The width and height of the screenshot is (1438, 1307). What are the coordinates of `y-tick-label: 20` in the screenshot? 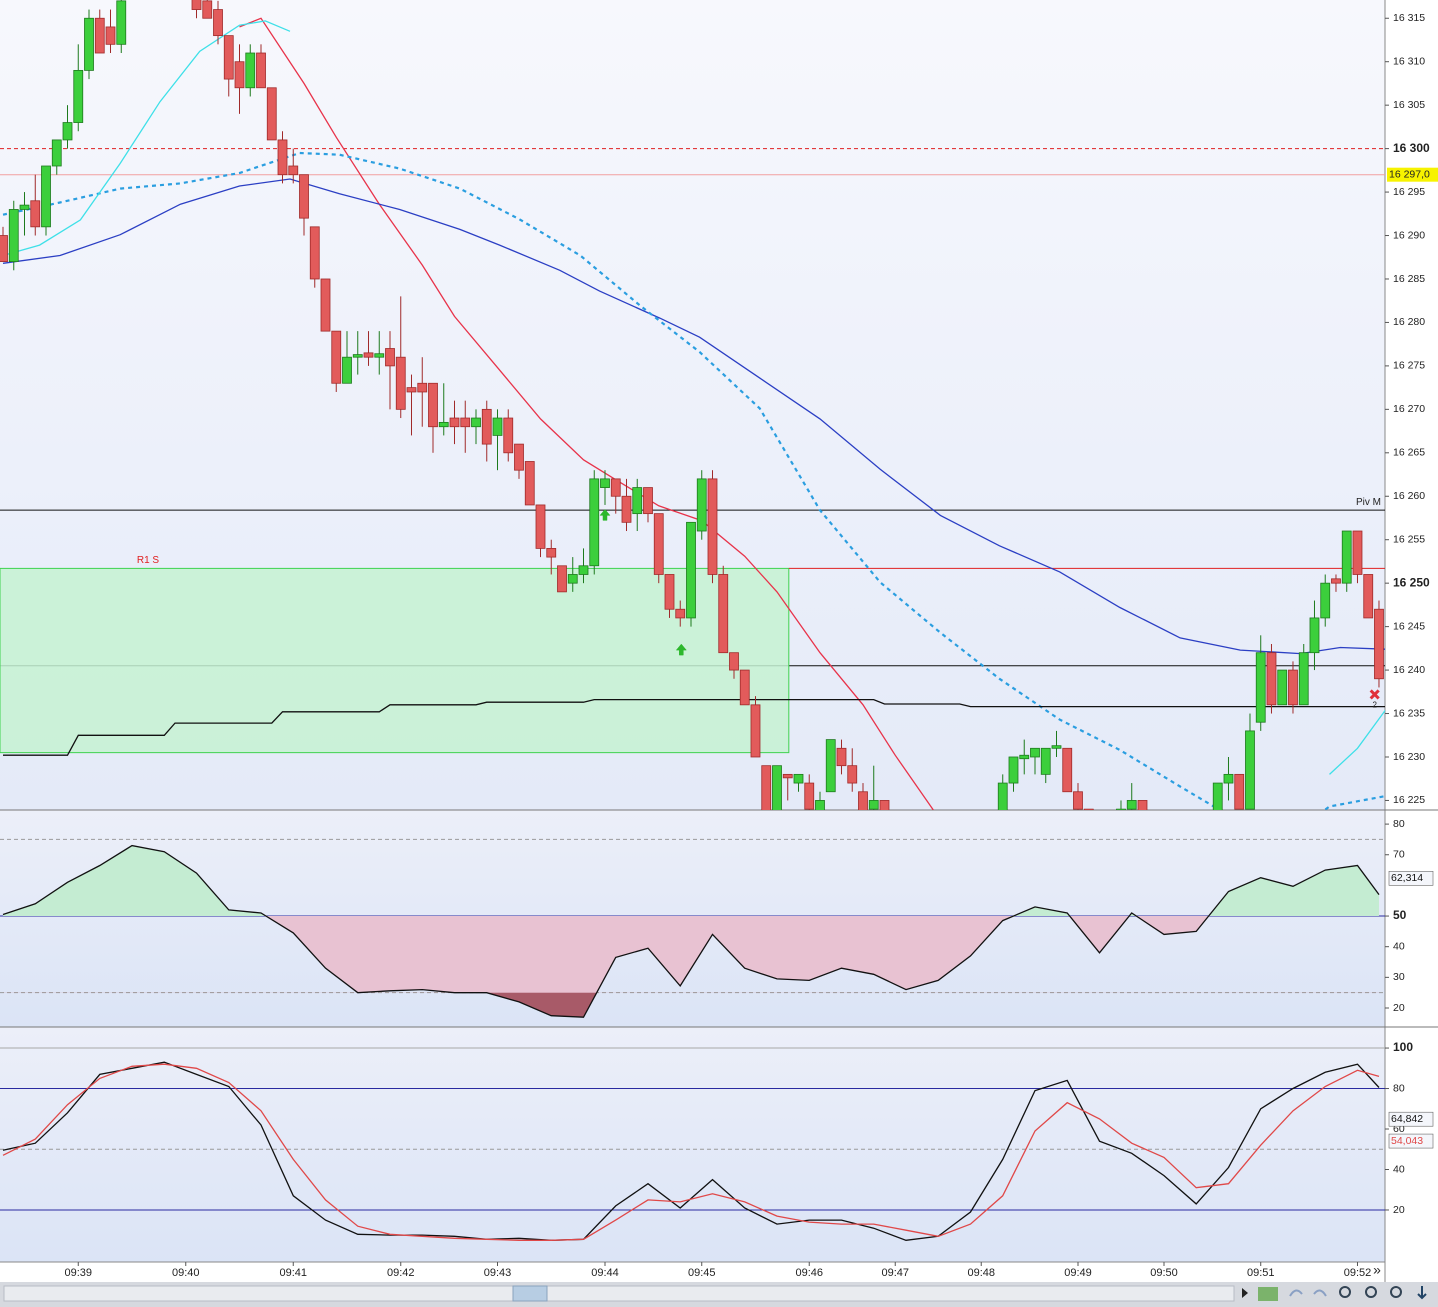 It's located at (1399, 1008).